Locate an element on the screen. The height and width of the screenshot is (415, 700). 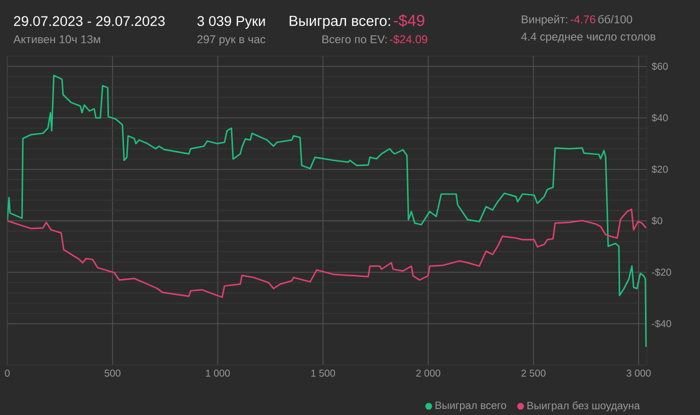
y-tick-label: $60 is located at coordinates (660, 66).